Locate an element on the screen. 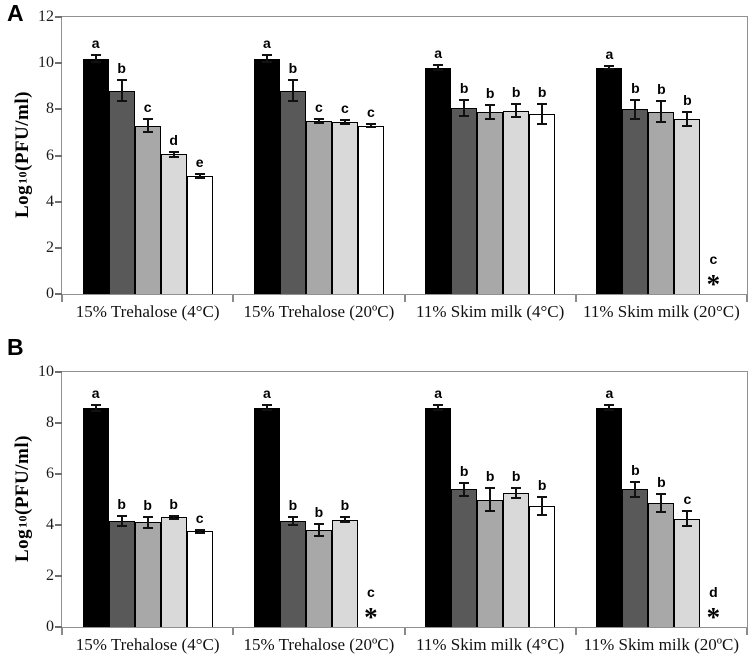  bar-slot: c * is located at coordinates (713, 158).